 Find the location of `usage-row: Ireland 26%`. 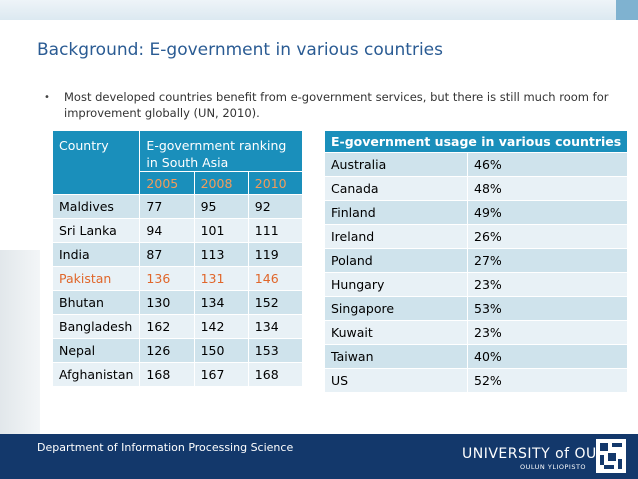

usage-row: Ireland 26% is located at coordinates (476, 236).